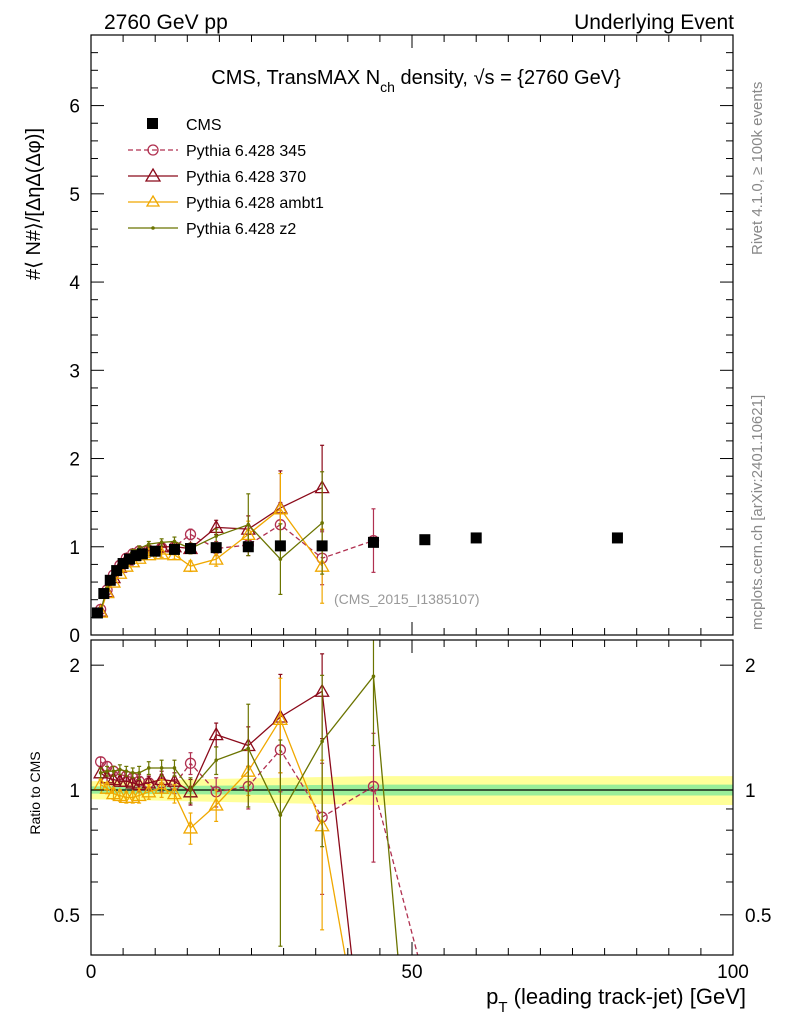  Describe the element at coordinates (74, 548) in the screenshot. I see `main-y-tick-label: 1` at that location.